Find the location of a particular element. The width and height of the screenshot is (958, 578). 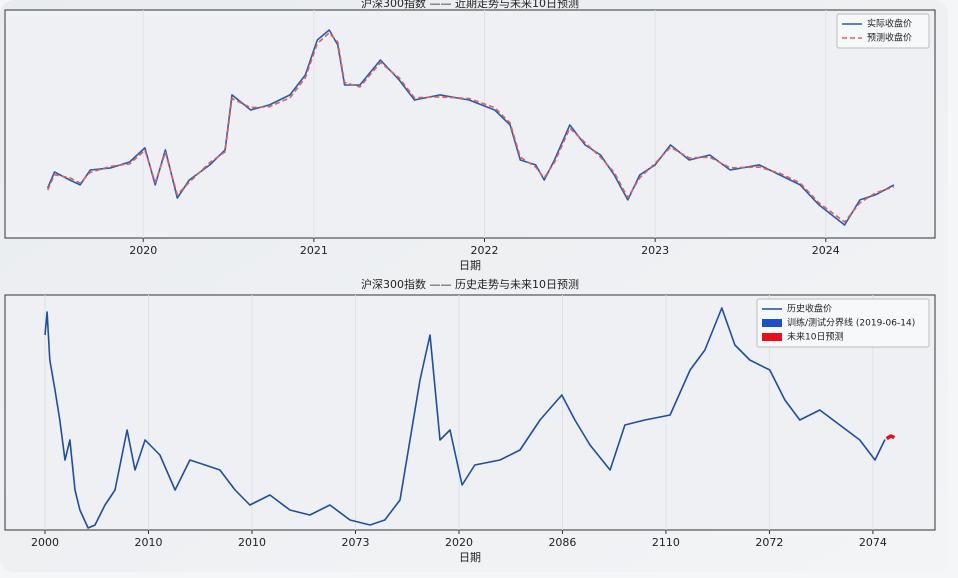

legend-label: 历史收盘价 is located at coordinates (809, 309).